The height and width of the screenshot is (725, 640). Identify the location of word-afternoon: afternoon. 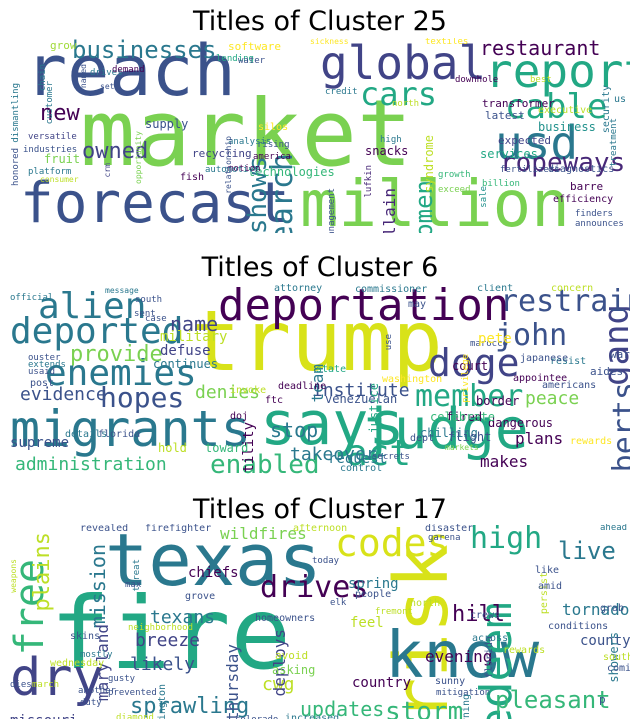
(320, 529).